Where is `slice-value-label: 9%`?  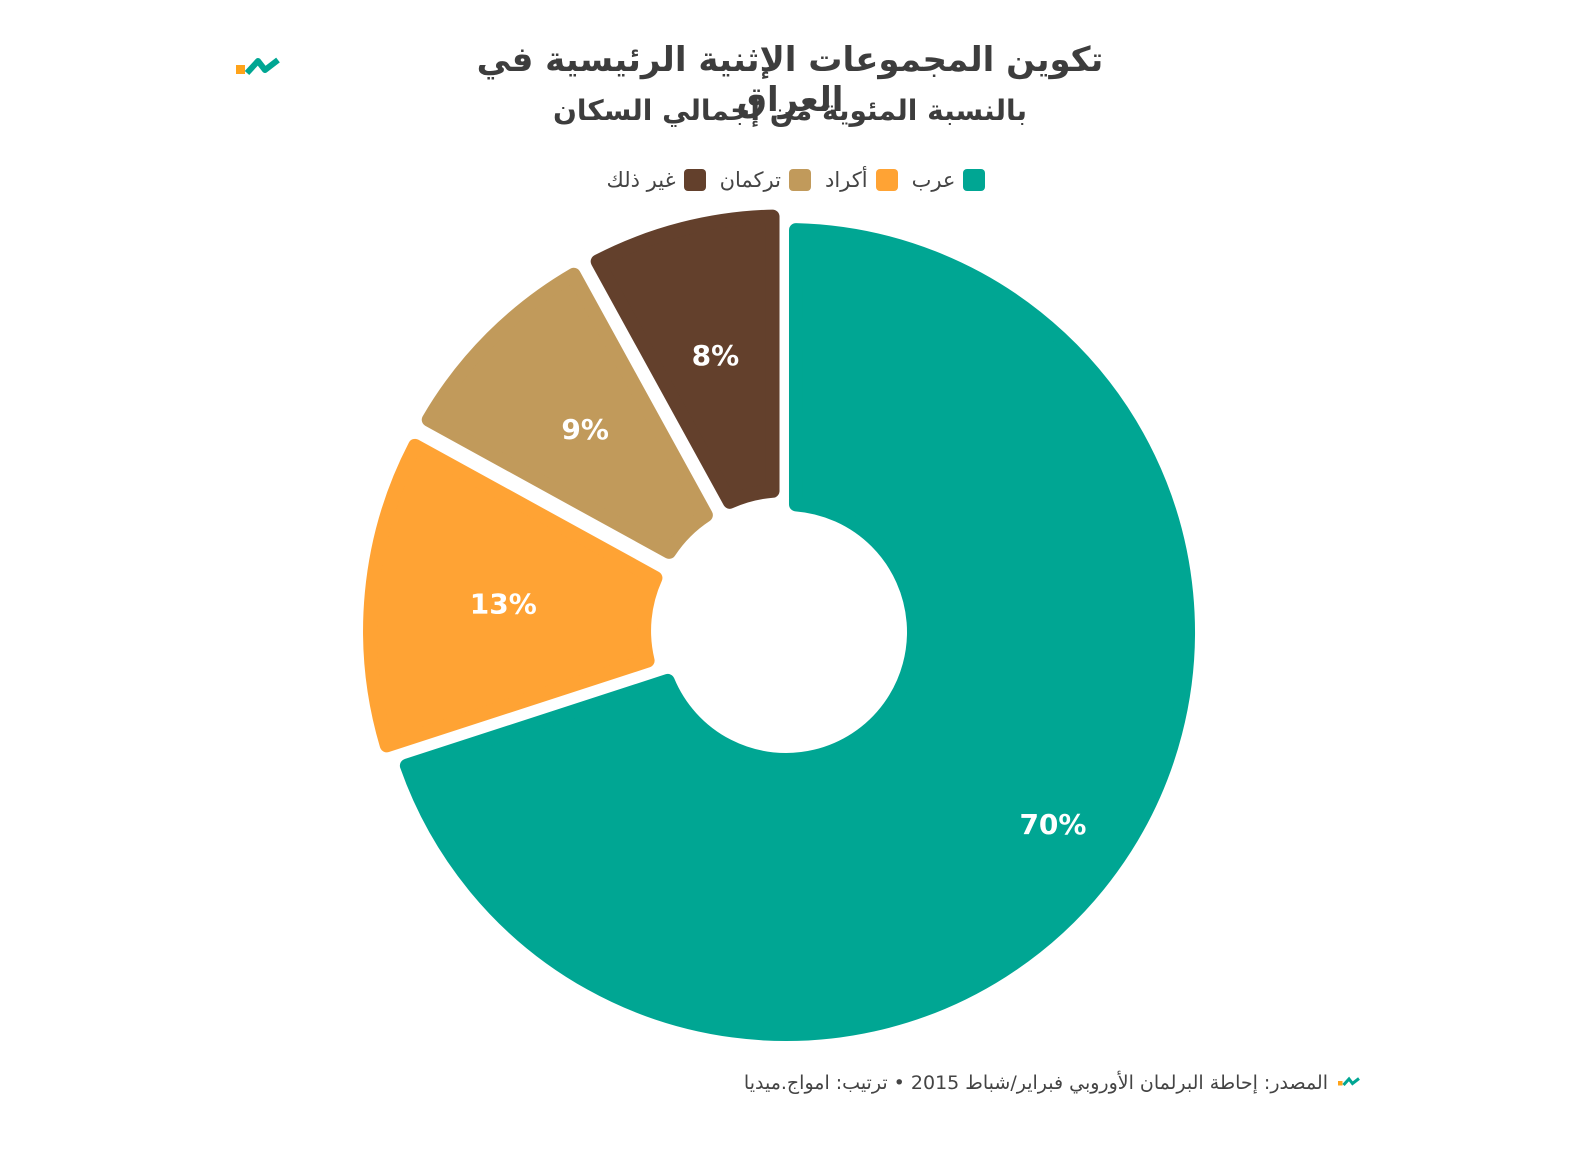
slice-value-label: 9% is located at coordinates (585, 429).